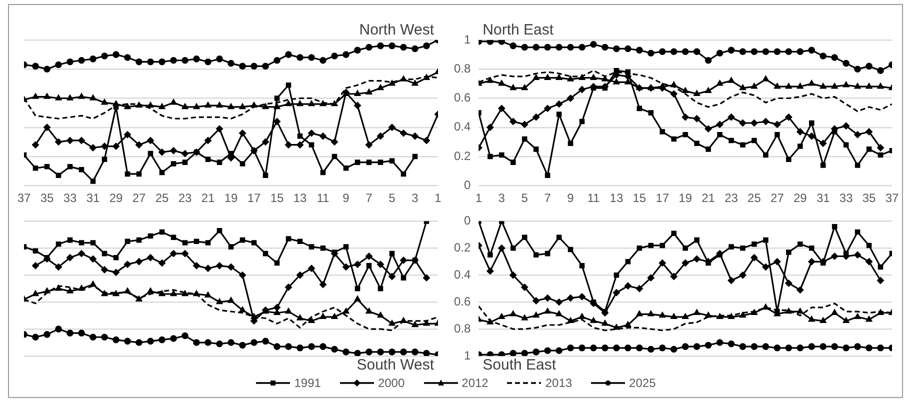 This screenshot has width=911, height=403. What do you see at coordinates (391, 383) in the screenshot?
I see `legend-label: 2000` at bounding box center [391, 383].